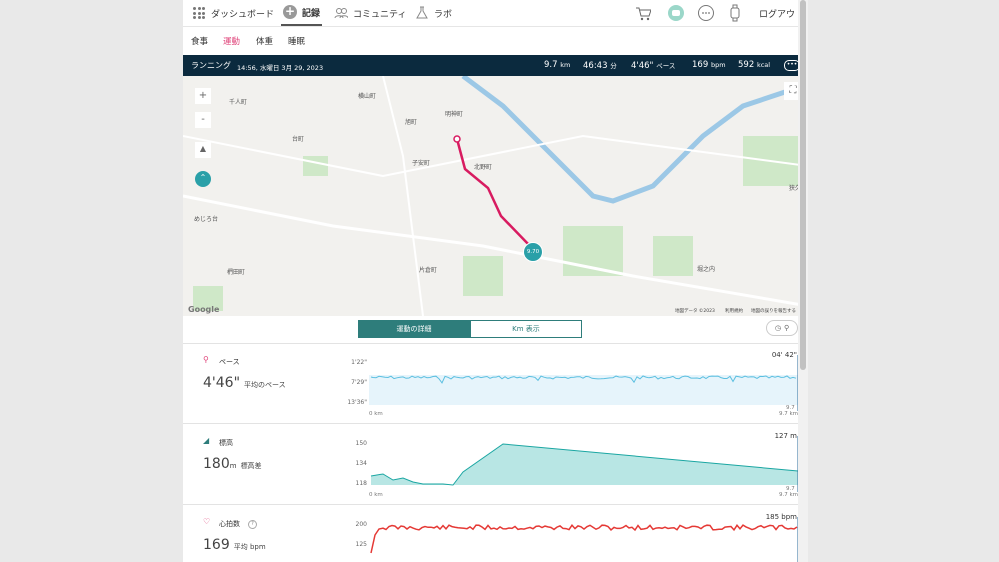 The image size is (999, 562). What do you see at coordinates (411, 122) in the screenshot?
I see `map-label: 旭町` at bounding box center [411, 122].